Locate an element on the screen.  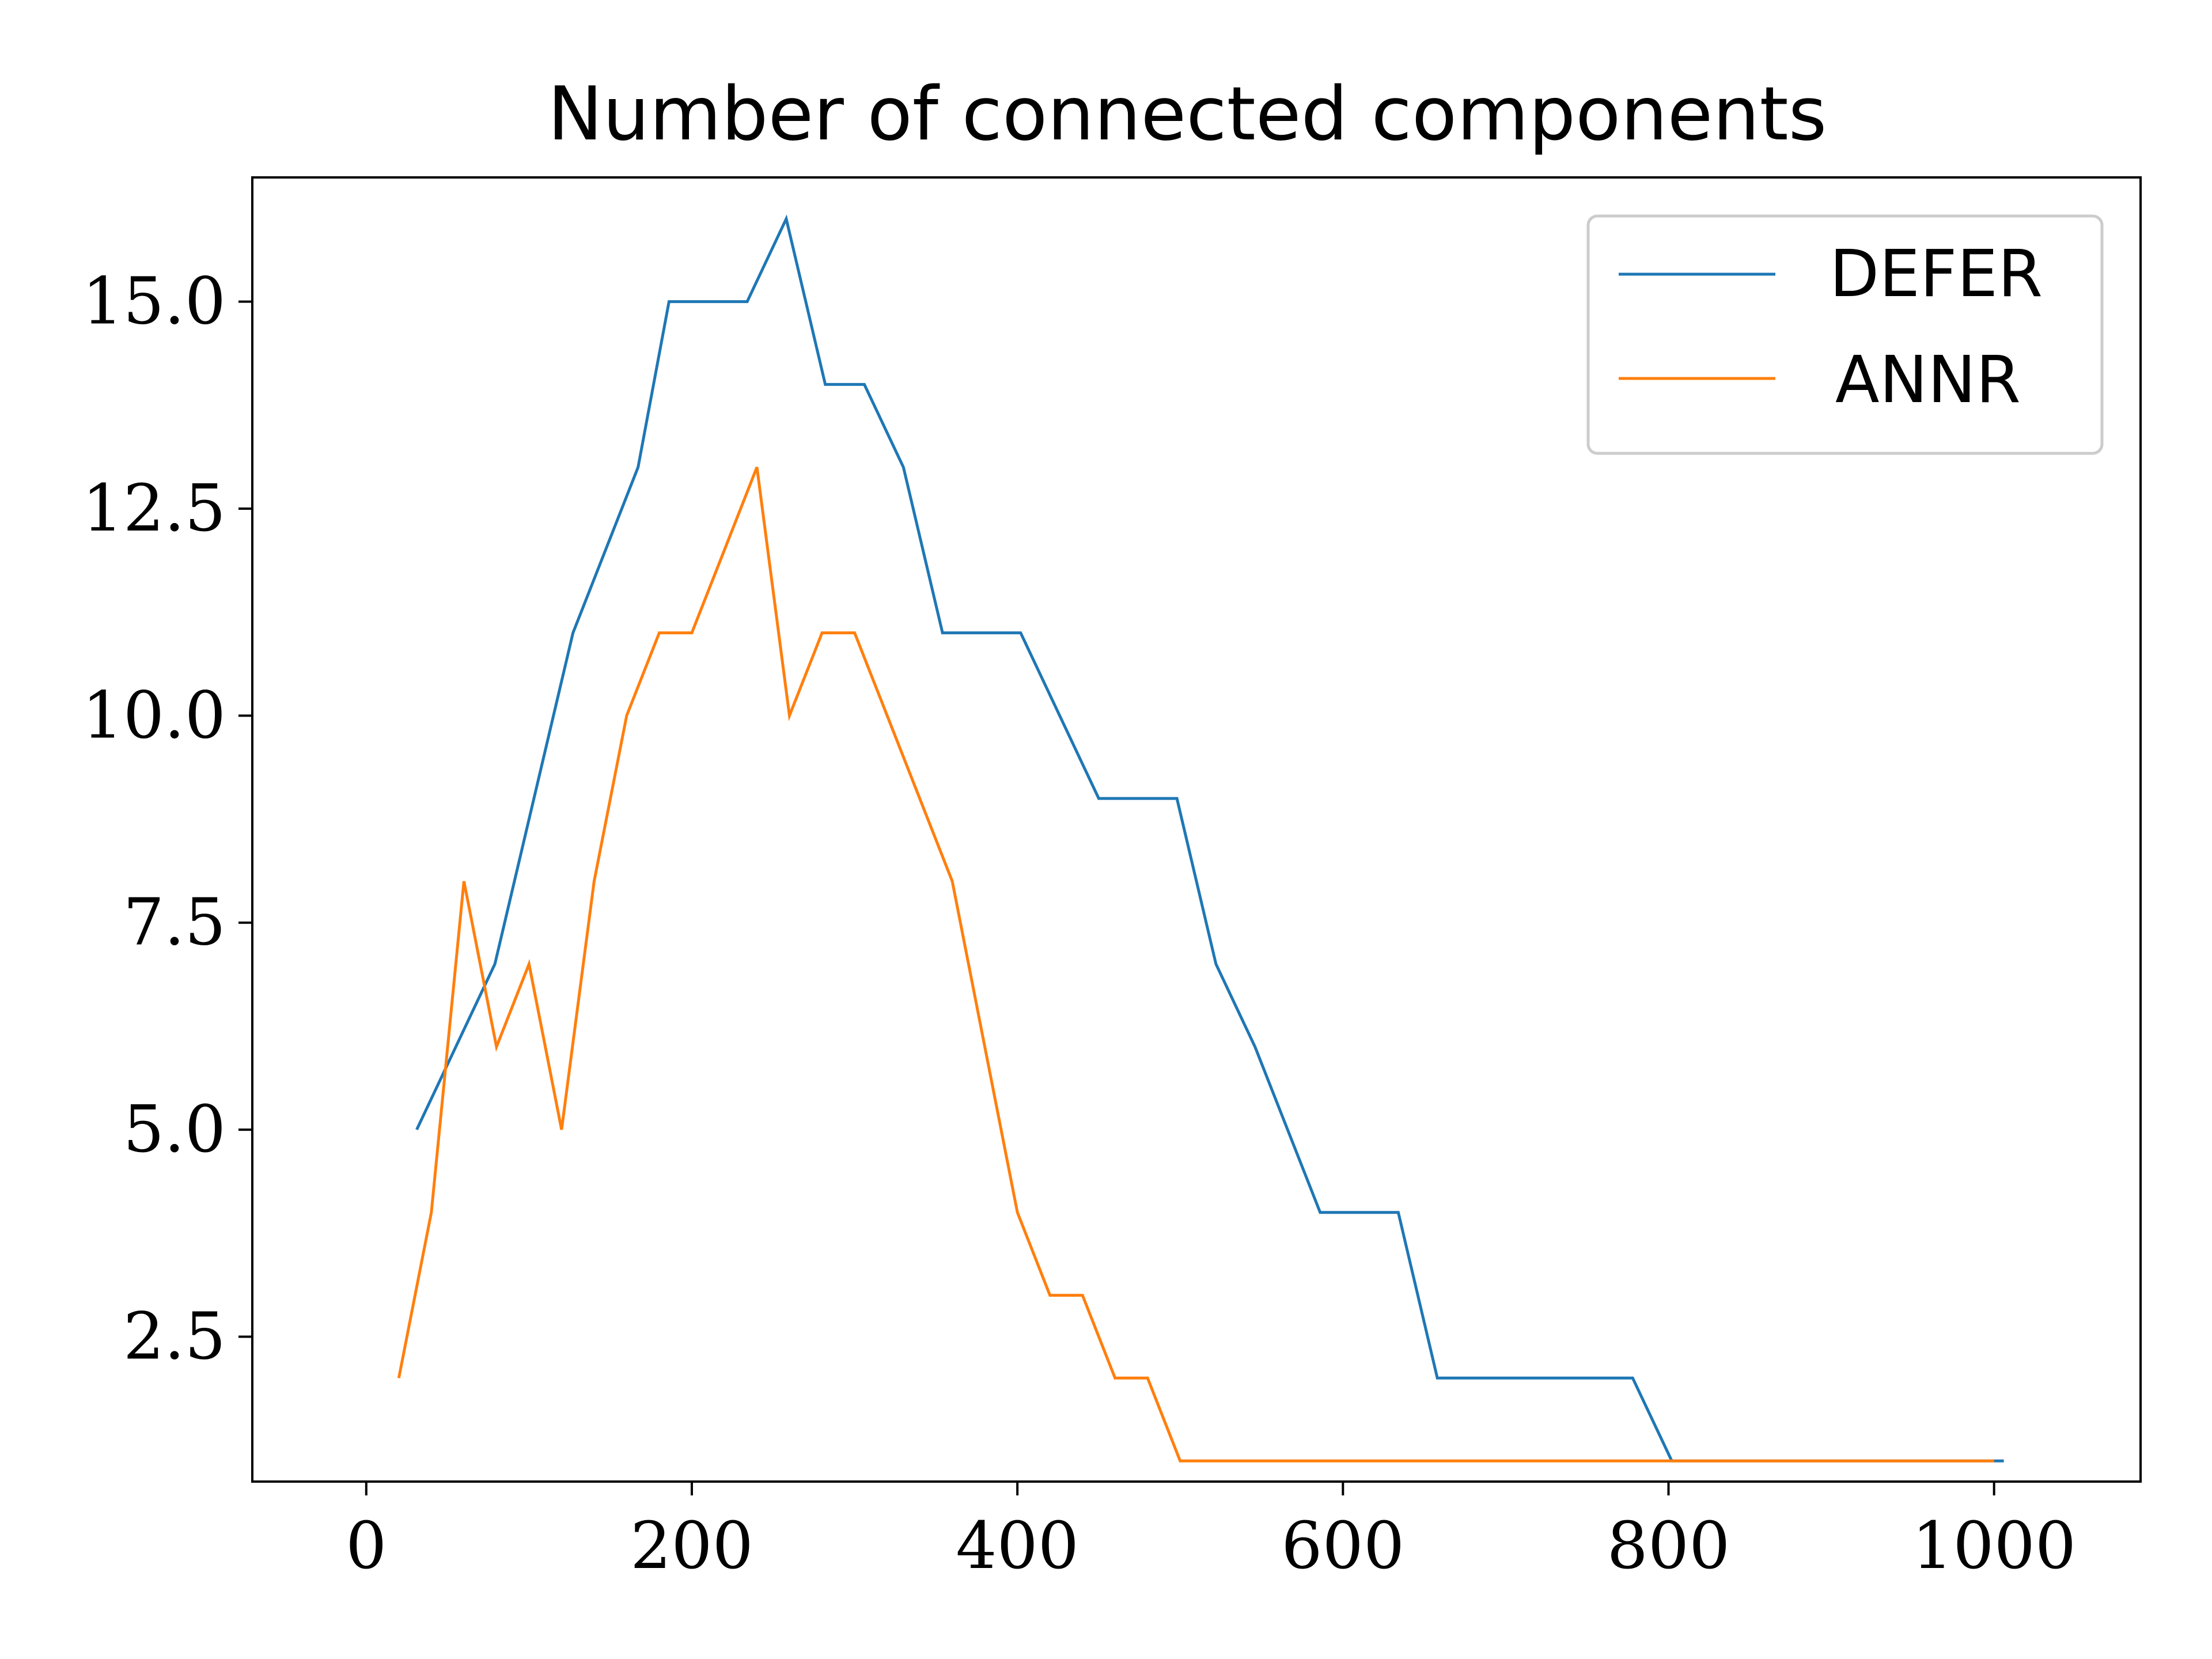
x-tick-label: 800 is located at coordinates (1668, 1546).